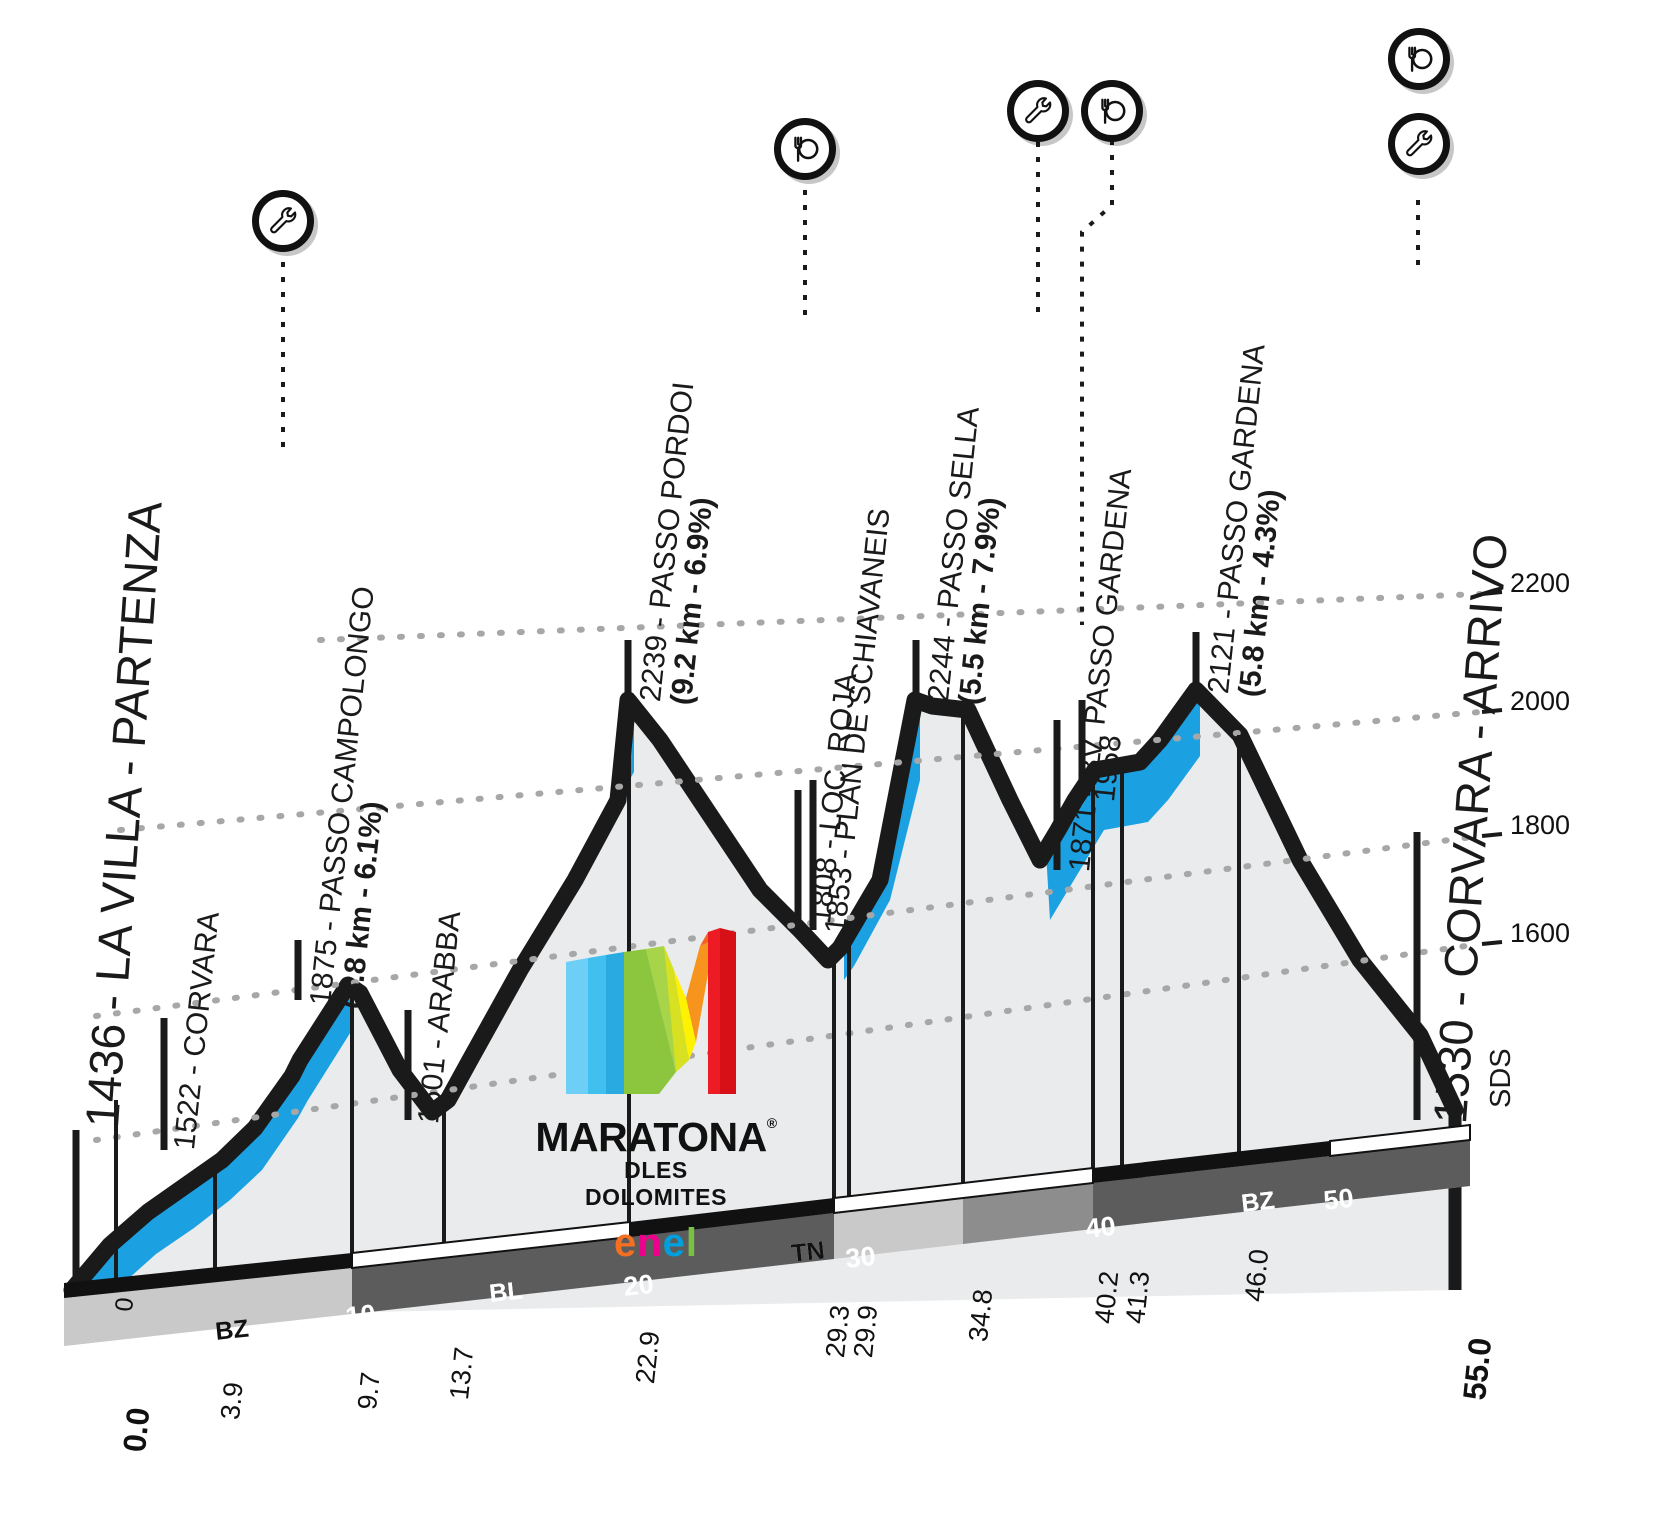  What do you see at coordinates (808, 1252) in the screenshot?
I see `ribbon-province-tn: TN` at bounding box center [808, 1252].